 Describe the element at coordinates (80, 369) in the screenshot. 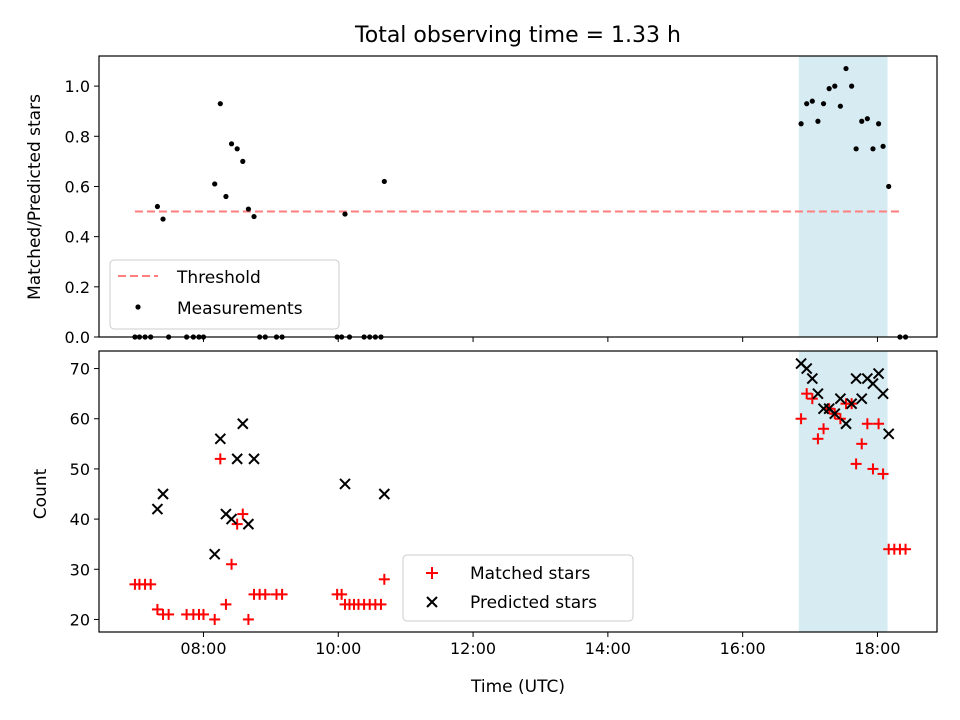

I see `bottom-y-tick-label: 70` at that location.